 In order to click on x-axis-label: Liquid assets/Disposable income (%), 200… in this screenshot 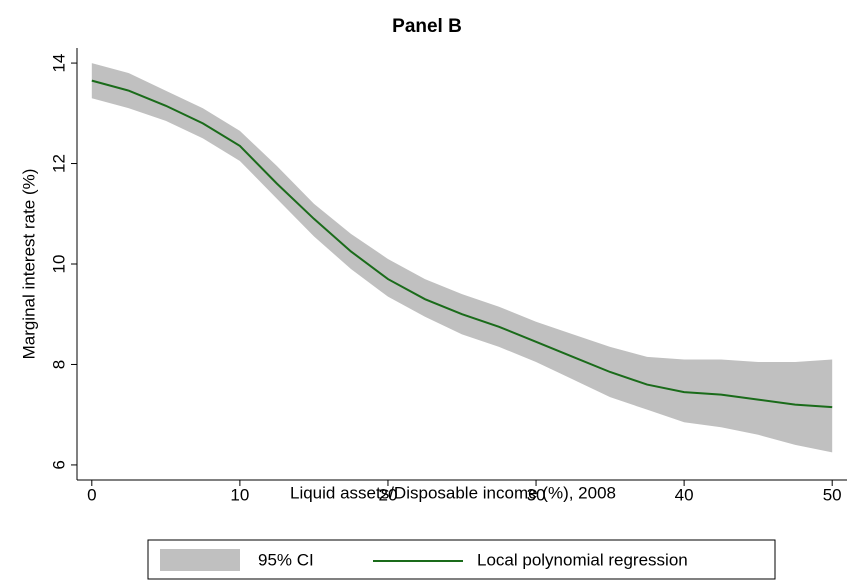, I will do `click(453, 492)`.